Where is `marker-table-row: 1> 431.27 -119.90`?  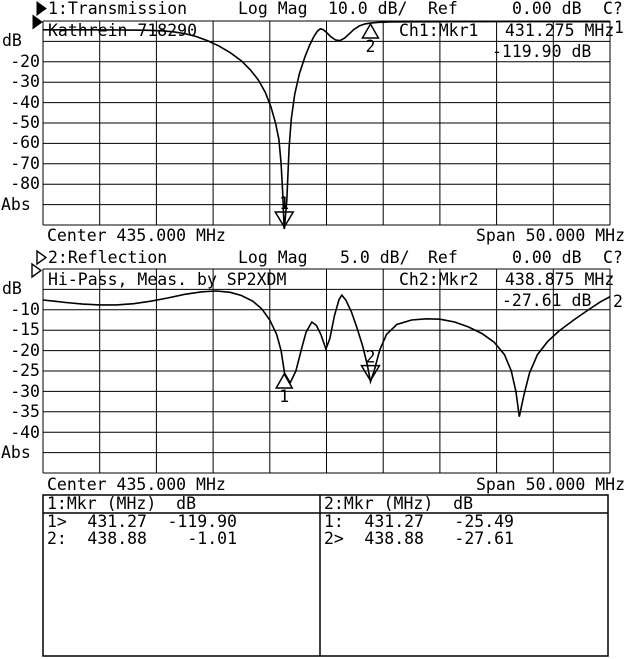
marker-table-row: 1> 431.27 -119.90 is located at coordinates (142, 521).